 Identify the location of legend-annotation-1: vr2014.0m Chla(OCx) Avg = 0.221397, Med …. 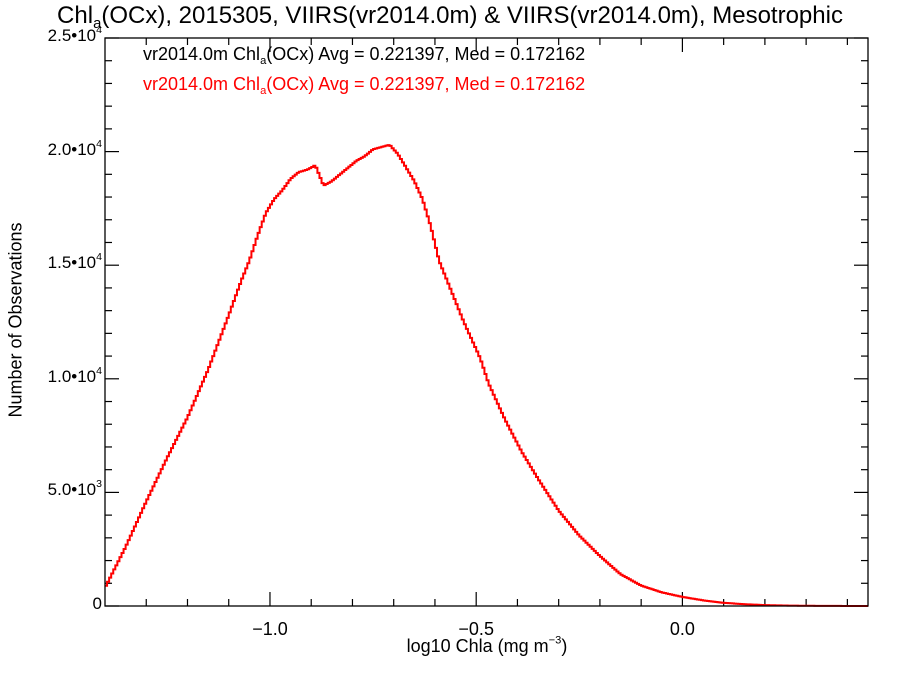
(364, 55).